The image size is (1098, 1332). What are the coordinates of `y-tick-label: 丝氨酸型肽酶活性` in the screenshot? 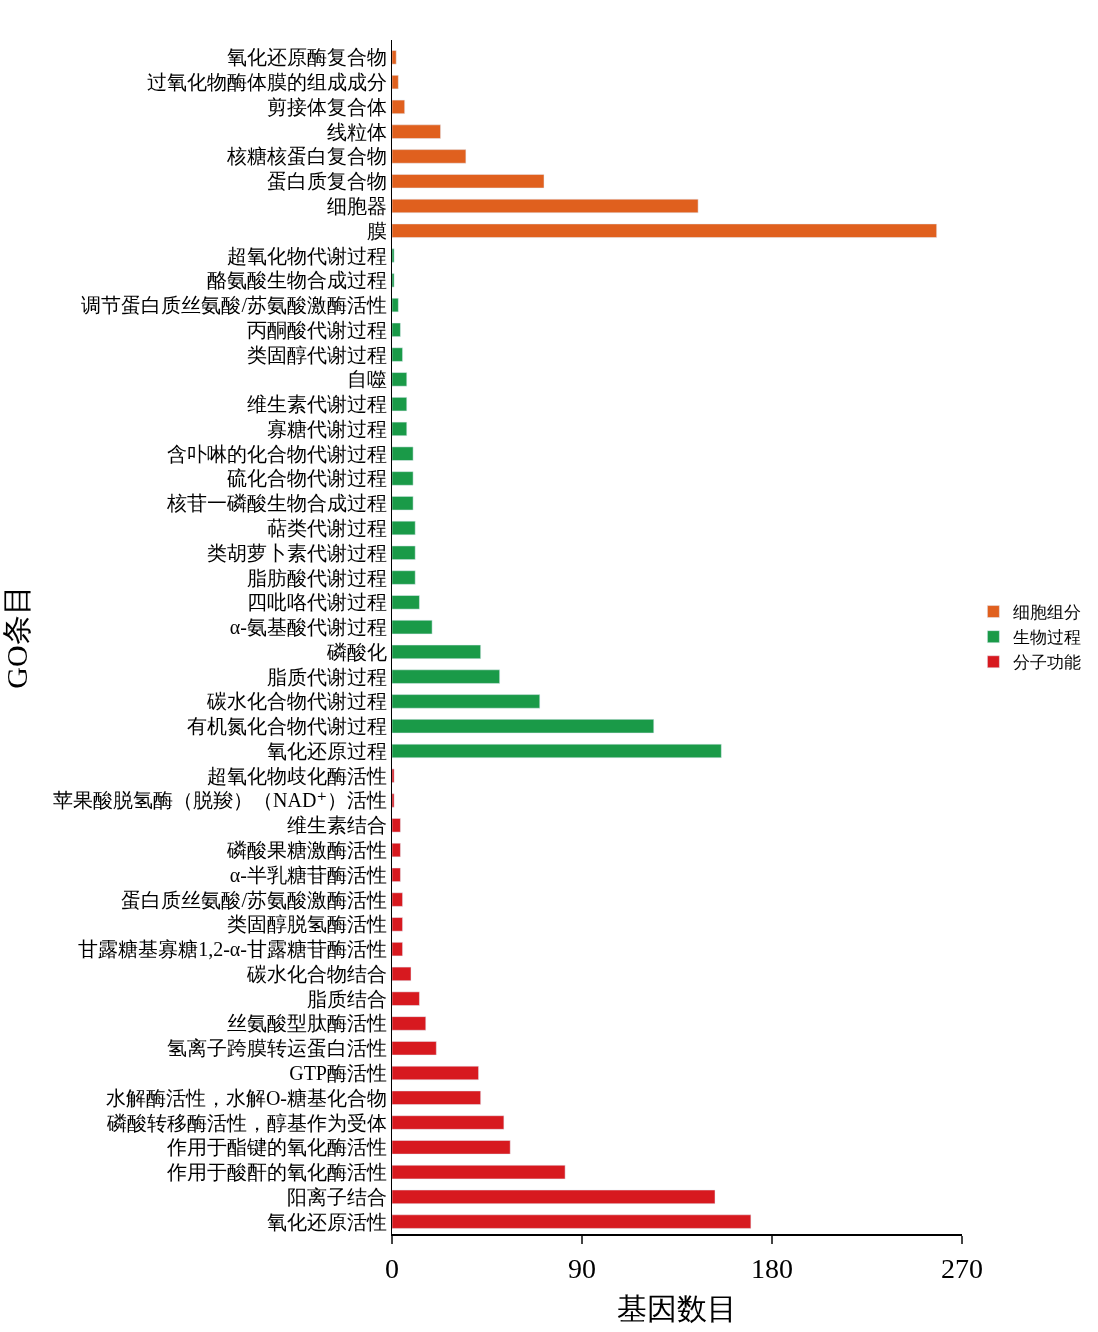 It's located at (307, 1023).